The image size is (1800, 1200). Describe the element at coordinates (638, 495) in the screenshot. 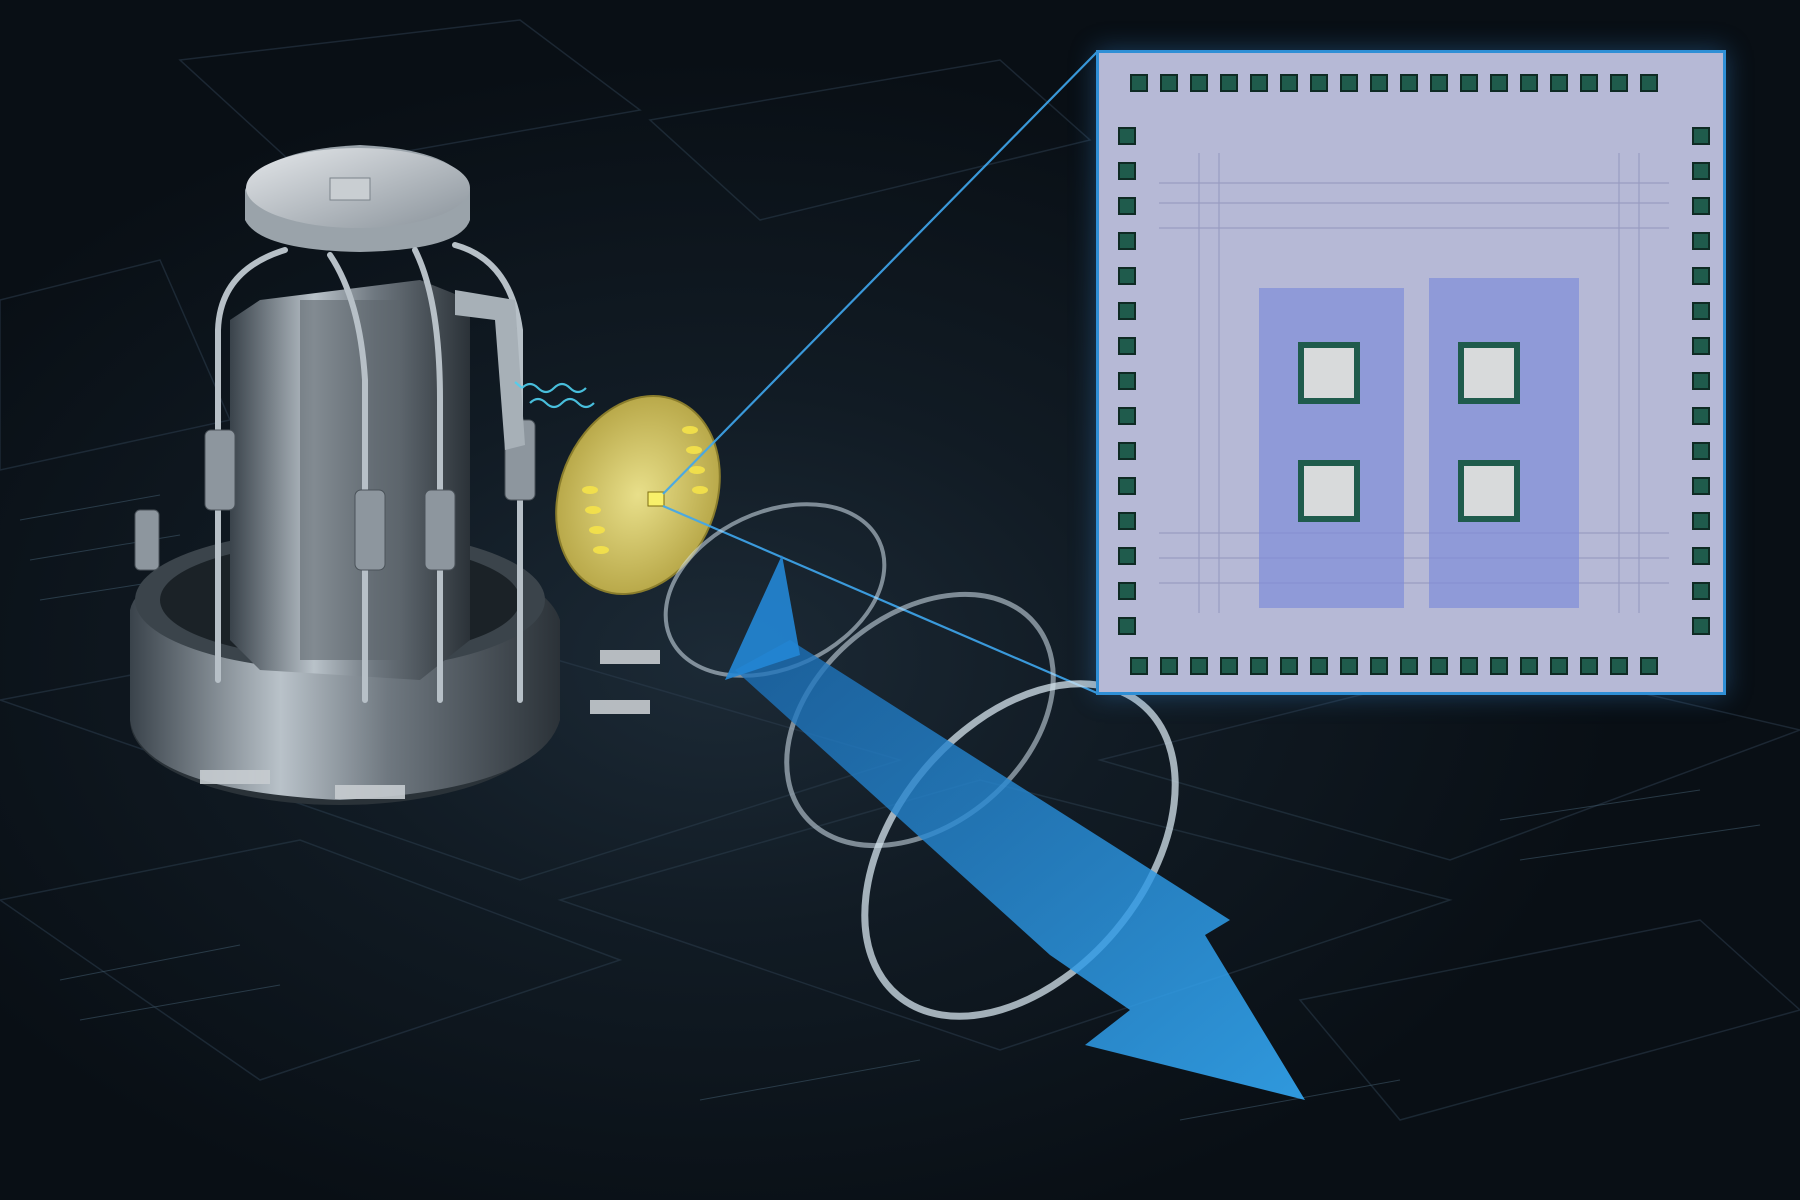

I see `sample-pcb-disk` at that location.